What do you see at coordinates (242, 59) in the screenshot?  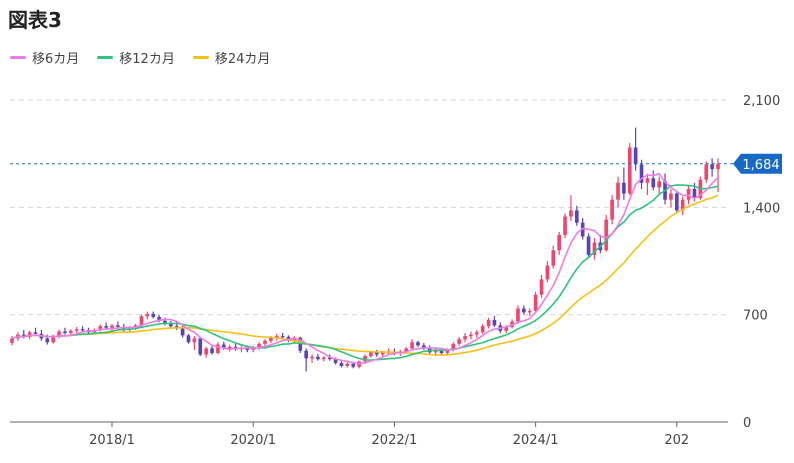 I see `legend-label-ma24: 移24カ月` at bounding box center [242, 59].